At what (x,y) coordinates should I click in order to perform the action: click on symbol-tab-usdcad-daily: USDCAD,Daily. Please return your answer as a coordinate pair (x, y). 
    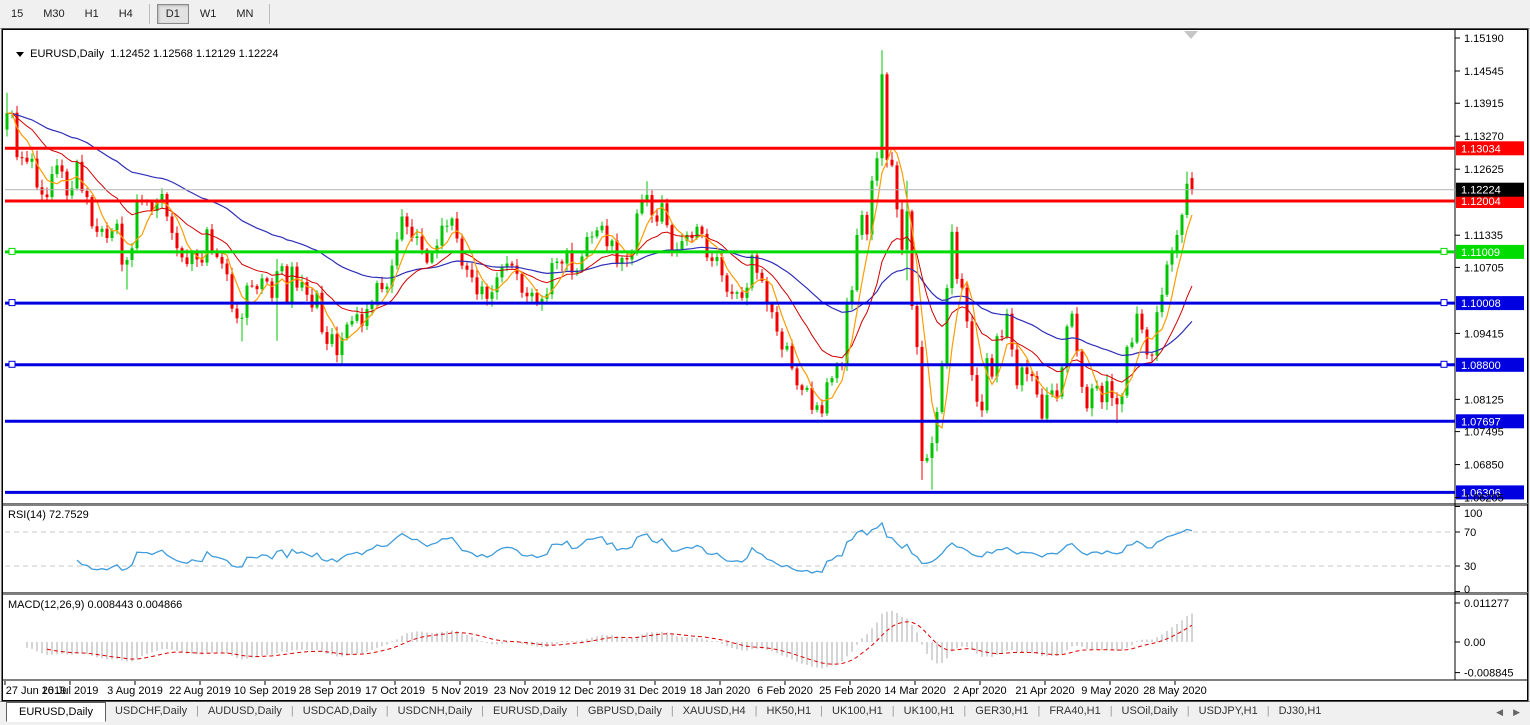
    Looking at the image, I should click on (339, 711).